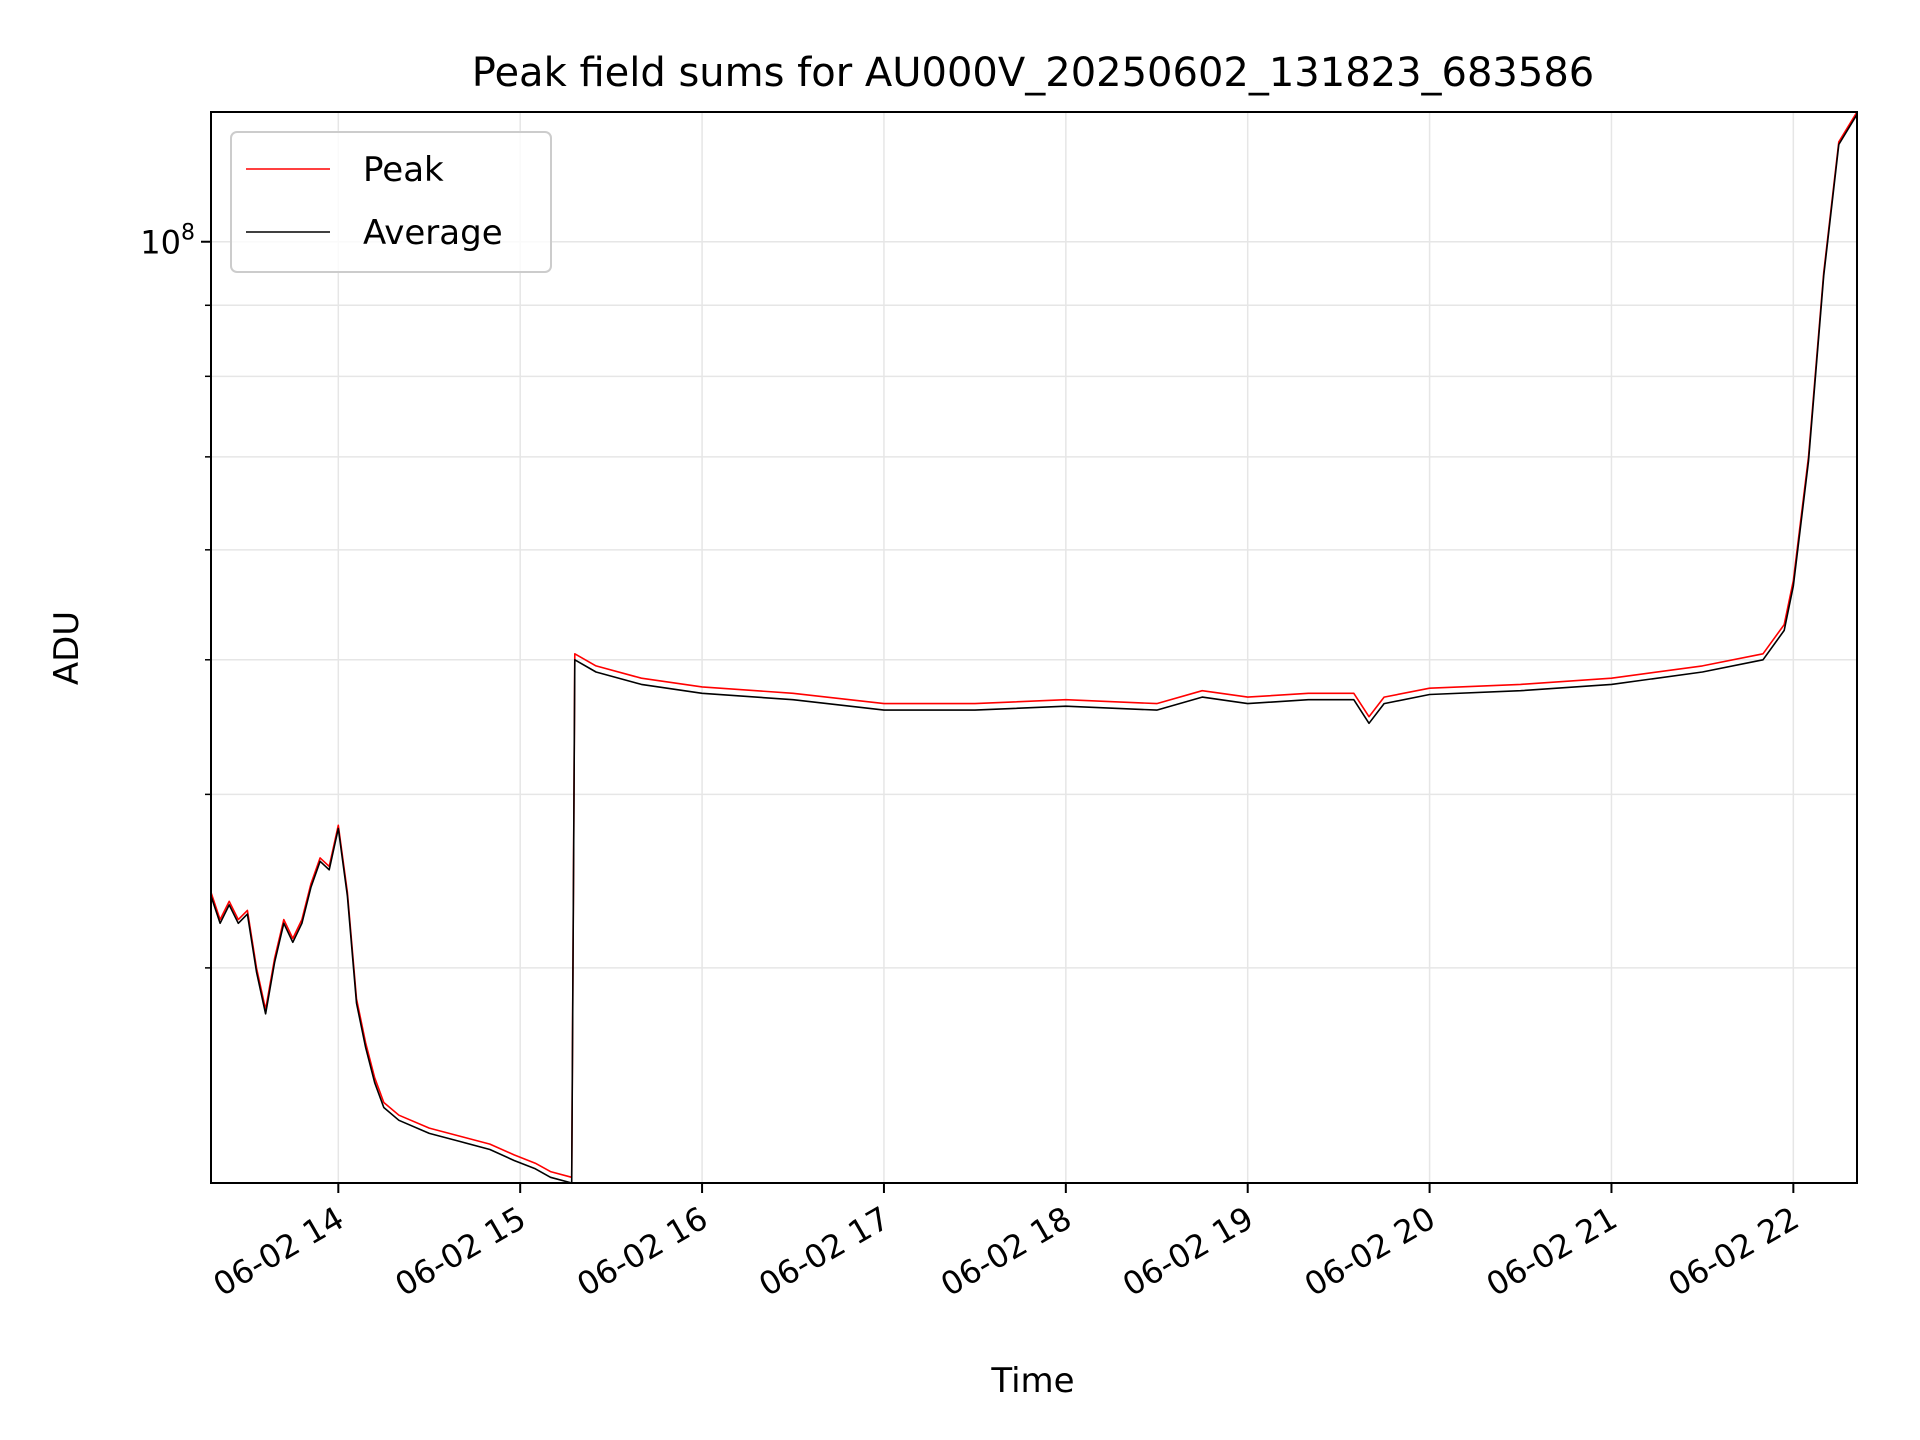 This screenshot has width=1920, height=1440. Describe the element at coordinates (403, 170) in the screenshot. I see `legend-label-peak: Peak` at that location.